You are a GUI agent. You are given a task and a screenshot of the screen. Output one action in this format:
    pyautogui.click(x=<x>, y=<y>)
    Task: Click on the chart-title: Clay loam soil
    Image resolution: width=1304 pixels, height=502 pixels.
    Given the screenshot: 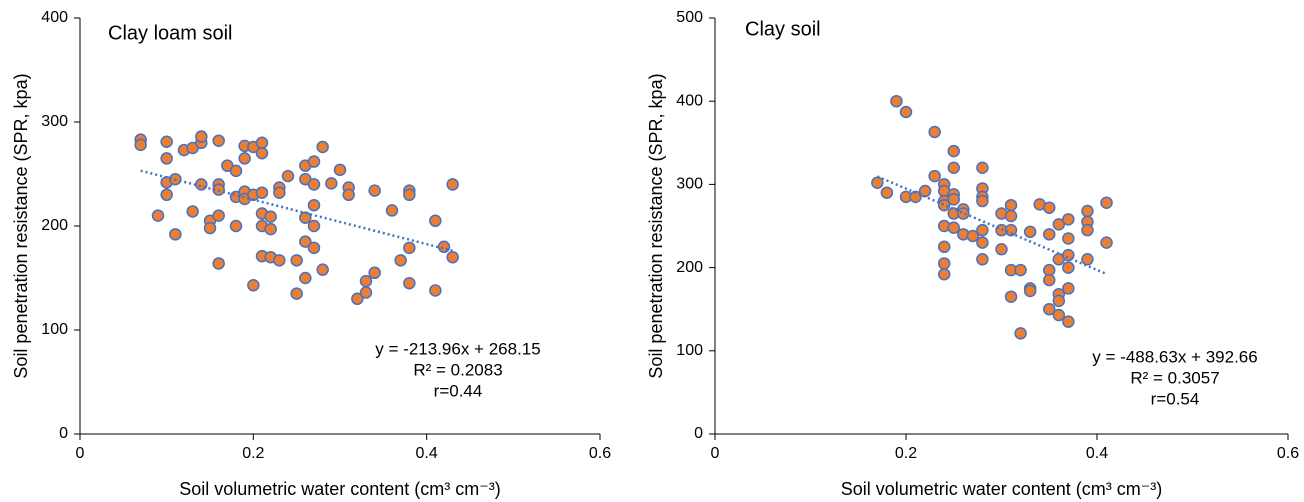 What is the action you would take?
    pyautogui.click(x=170, y=33)
    